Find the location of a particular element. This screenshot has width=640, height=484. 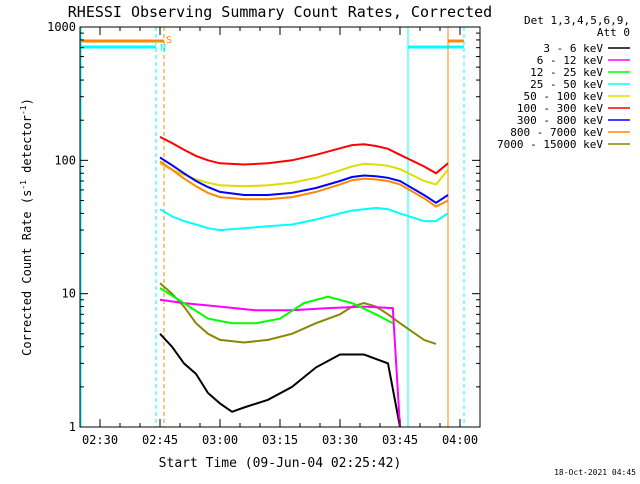

y-axis-label-middle: detector is located at coordinates (27, 147).